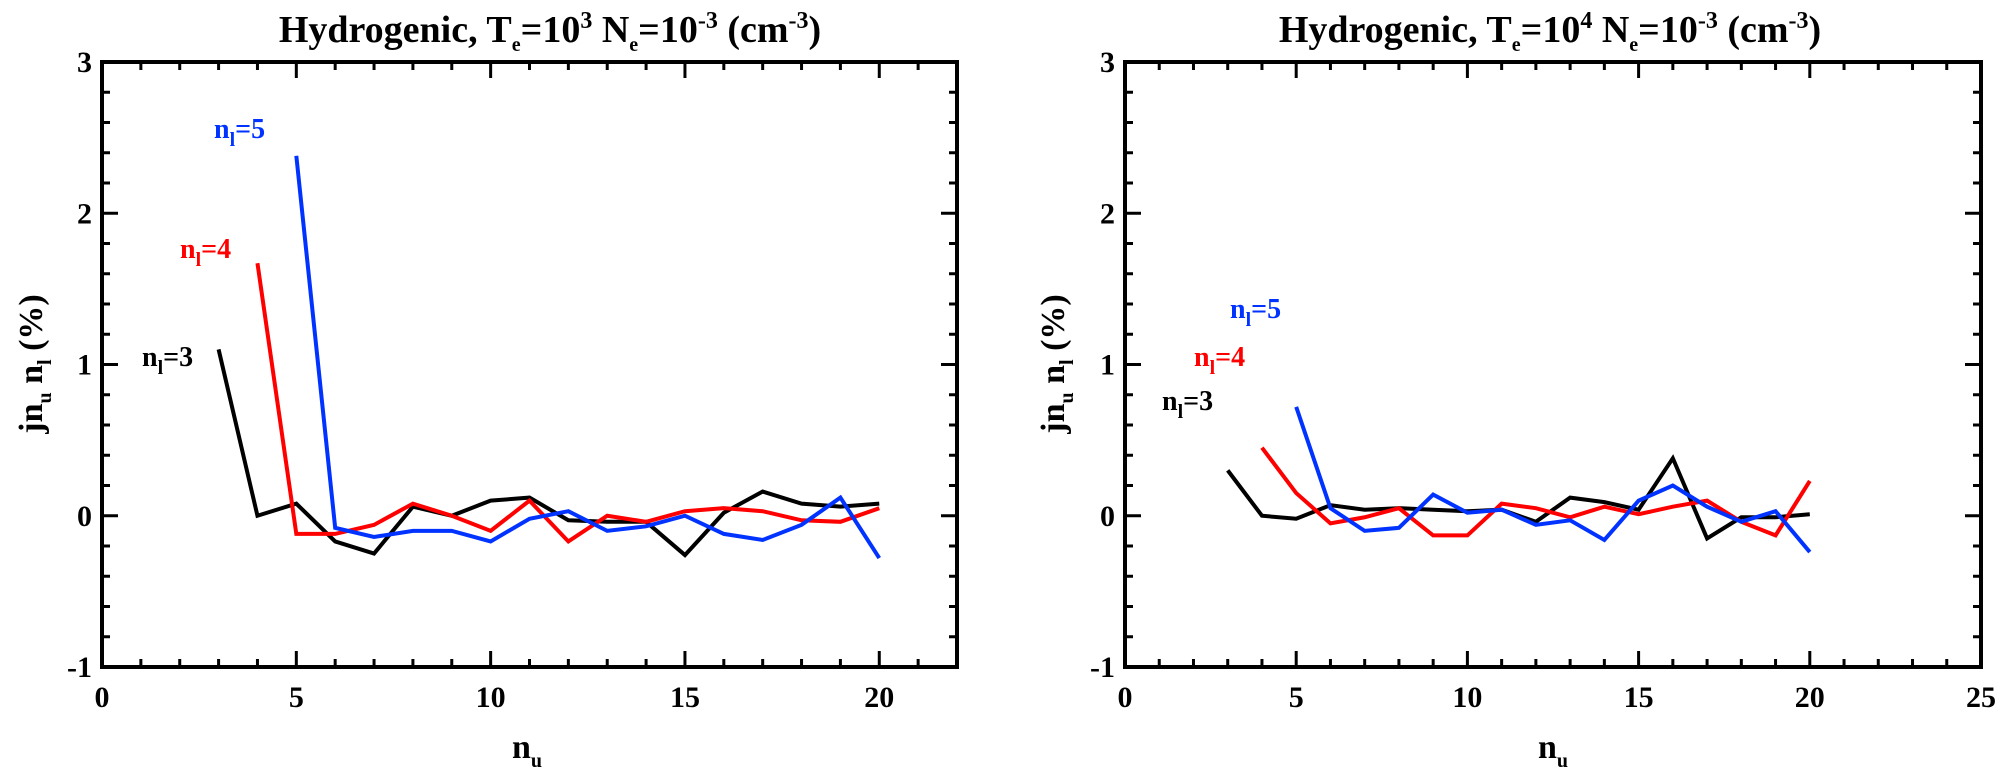  I want to click on left-x-axis-label: nu, so click(527, 750).